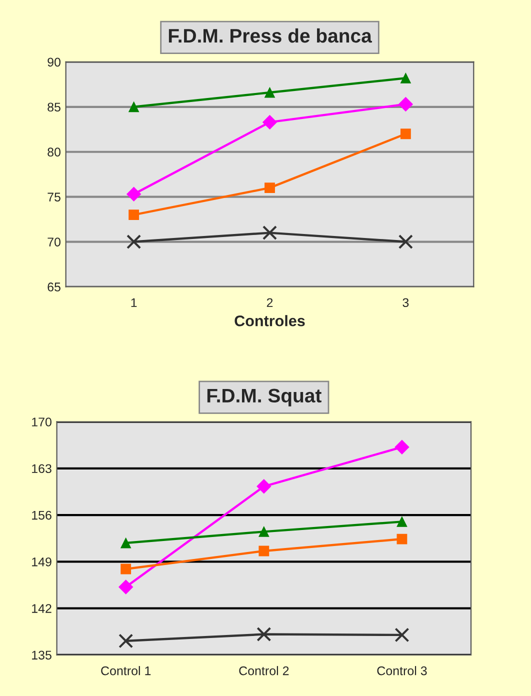 The image size is (531, 696). I want to click on x-tick-label: Control 2, so click(264, 671).